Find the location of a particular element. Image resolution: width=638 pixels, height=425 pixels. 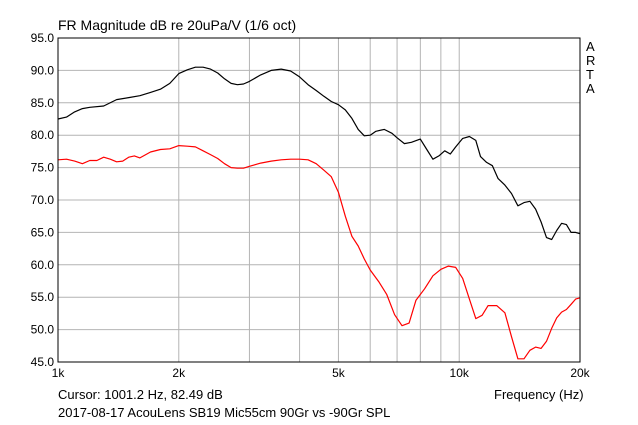

y-tick-label: 85.0 is located at coordinates (43, 103).